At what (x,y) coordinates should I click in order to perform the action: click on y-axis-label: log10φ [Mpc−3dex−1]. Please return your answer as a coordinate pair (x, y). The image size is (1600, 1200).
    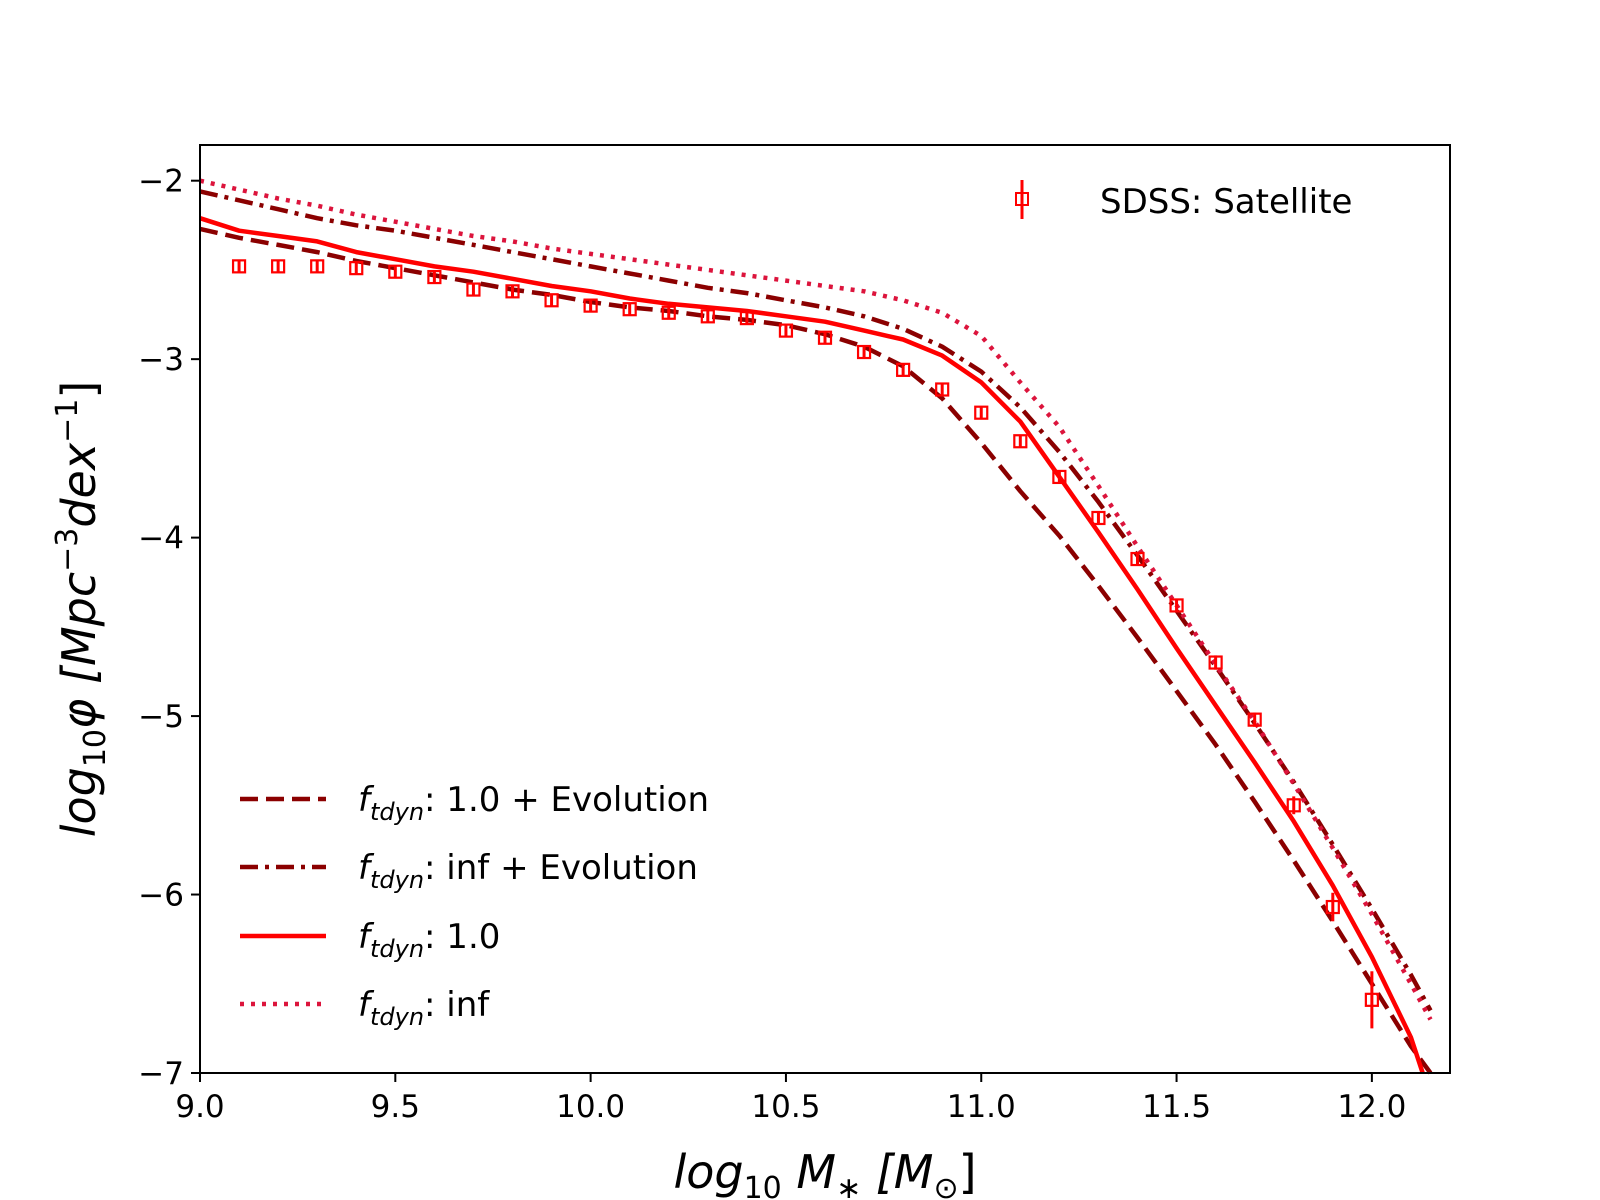
    Looking at the image, I should click on (81, 609).